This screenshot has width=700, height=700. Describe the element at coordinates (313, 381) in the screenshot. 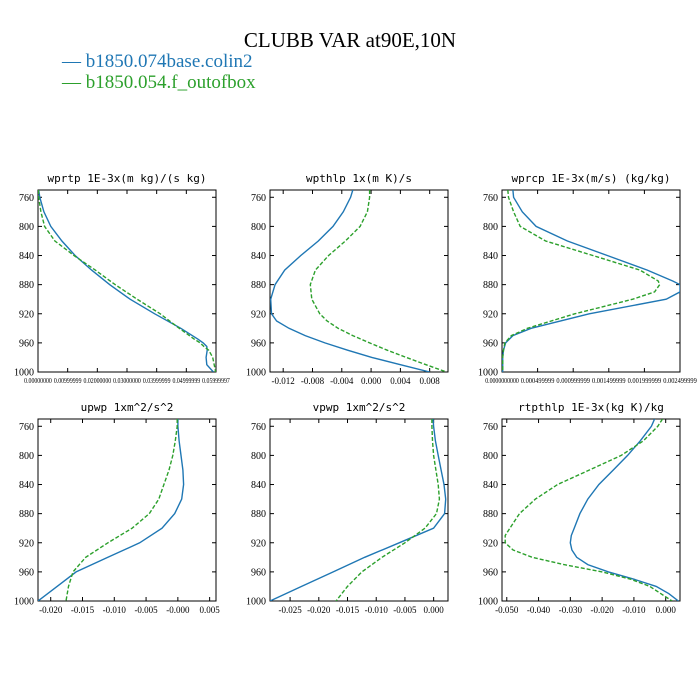

I see `x-tick-label: -0.008` at that location.